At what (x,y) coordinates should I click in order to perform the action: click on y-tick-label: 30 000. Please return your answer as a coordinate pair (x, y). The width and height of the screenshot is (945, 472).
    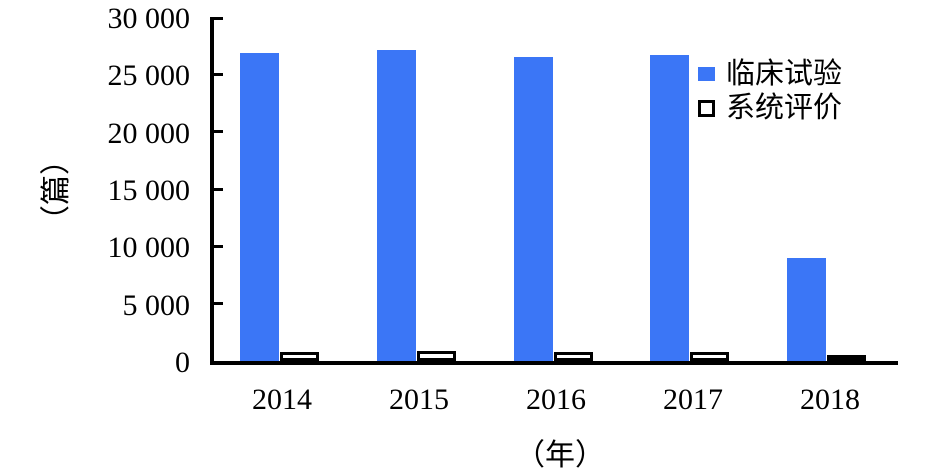
    Looking at the image, I should click on (149, 18).